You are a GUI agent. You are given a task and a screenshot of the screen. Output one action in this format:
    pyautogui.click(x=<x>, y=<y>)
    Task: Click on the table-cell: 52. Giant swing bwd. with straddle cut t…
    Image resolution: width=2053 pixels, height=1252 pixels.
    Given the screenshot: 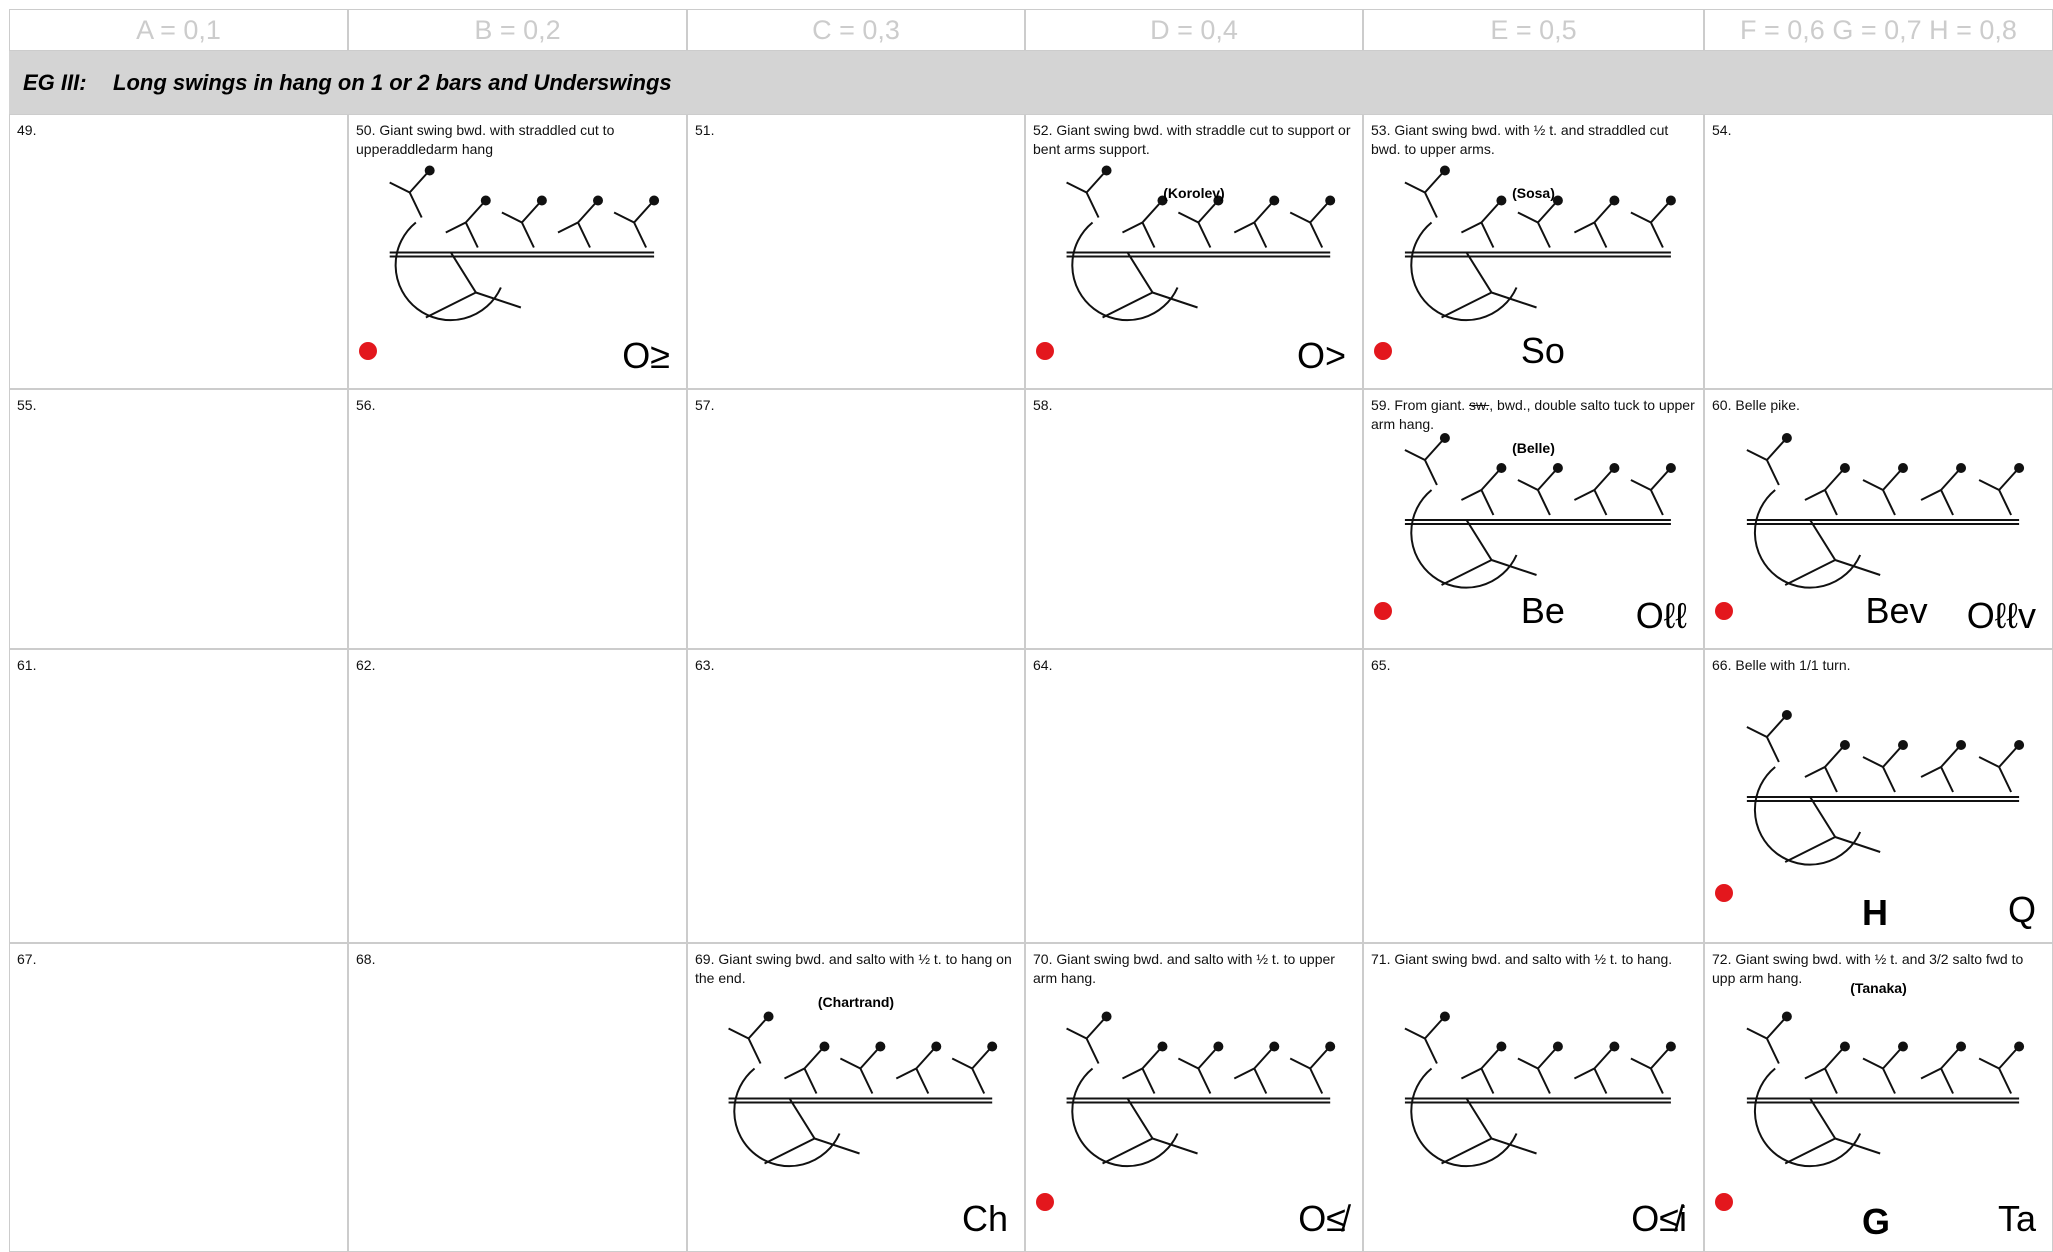 What is the action you would take?
    pyautogui.click(x=1194, y=251)
    